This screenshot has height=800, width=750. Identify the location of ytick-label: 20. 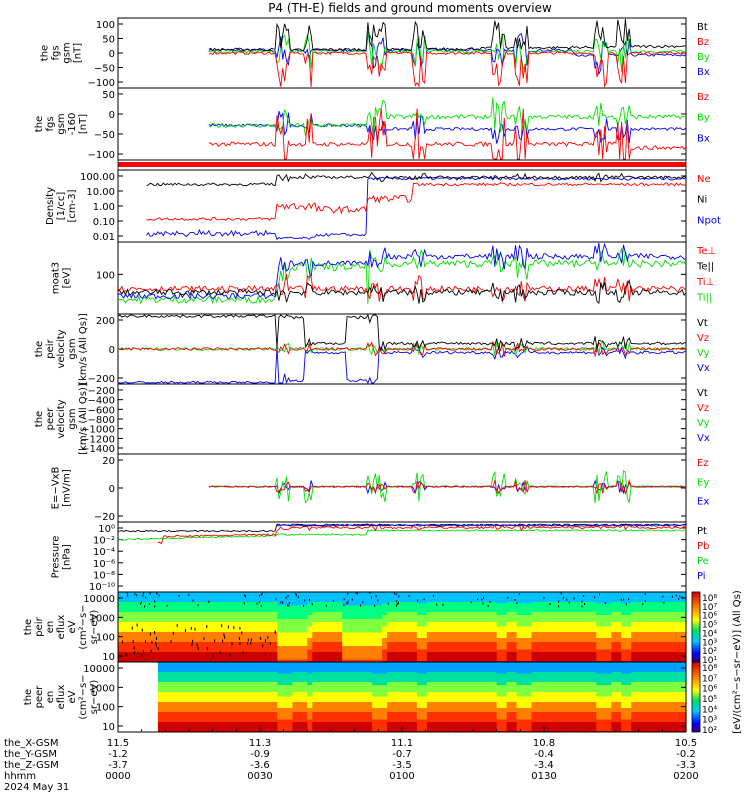
(108, 461).